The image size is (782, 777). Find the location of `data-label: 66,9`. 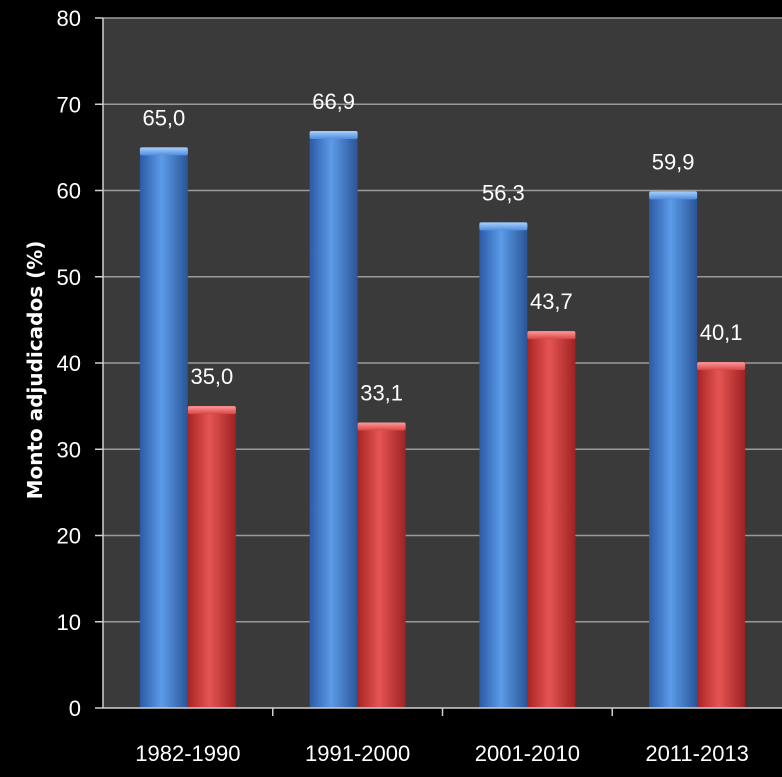

data-label: 66,9 is located at coordinates (333, 101).